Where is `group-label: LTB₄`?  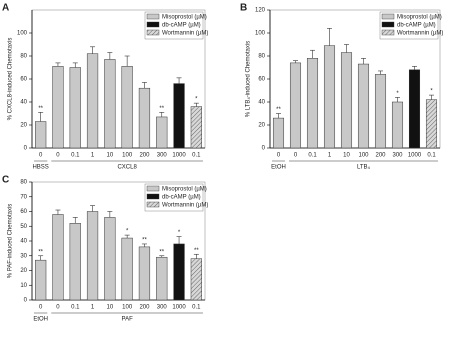
group-label: LTB₄ is located at coordinates (364, 168).